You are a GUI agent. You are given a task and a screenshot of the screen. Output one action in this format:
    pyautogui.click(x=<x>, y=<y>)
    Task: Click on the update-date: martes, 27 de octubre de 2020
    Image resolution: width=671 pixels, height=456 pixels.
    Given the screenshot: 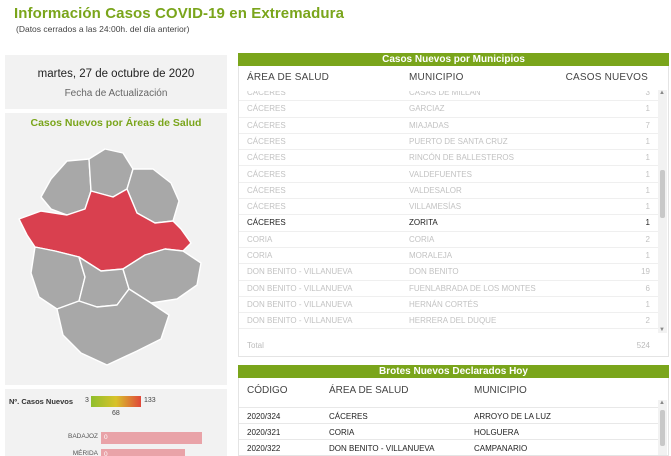 What is the action you would take?
    pyautogui.click(x=116, y=74)
    